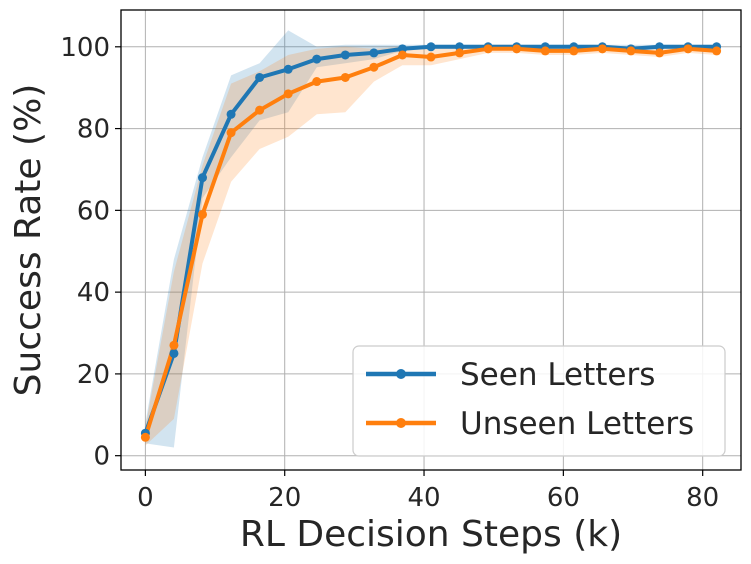 The image size is (751, 564). What do you see at coordinates (28, 240) in the screenshot?
I see `y-axis-title: Success Rate (%)` at bounding box center [28, 240].